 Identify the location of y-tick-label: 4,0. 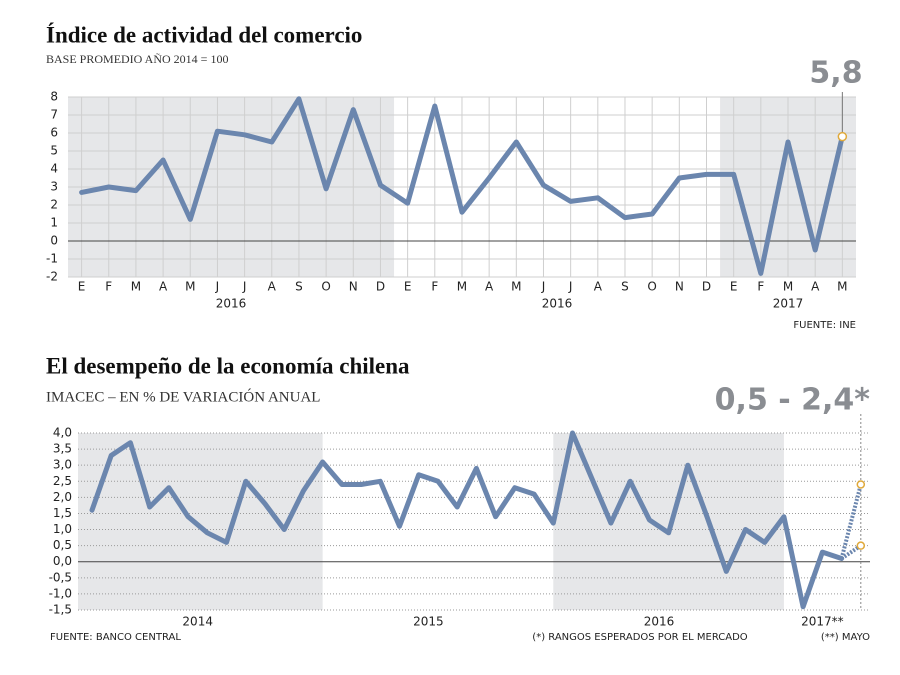
(62, 433).